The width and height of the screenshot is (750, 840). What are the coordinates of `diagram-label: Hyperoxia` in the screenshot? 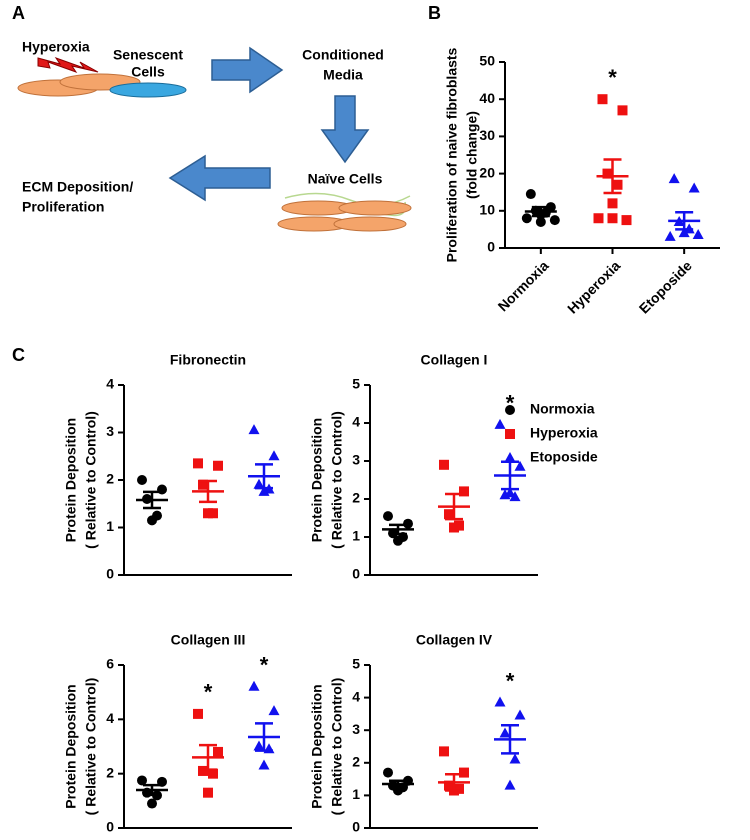 It's located at (56, 47).